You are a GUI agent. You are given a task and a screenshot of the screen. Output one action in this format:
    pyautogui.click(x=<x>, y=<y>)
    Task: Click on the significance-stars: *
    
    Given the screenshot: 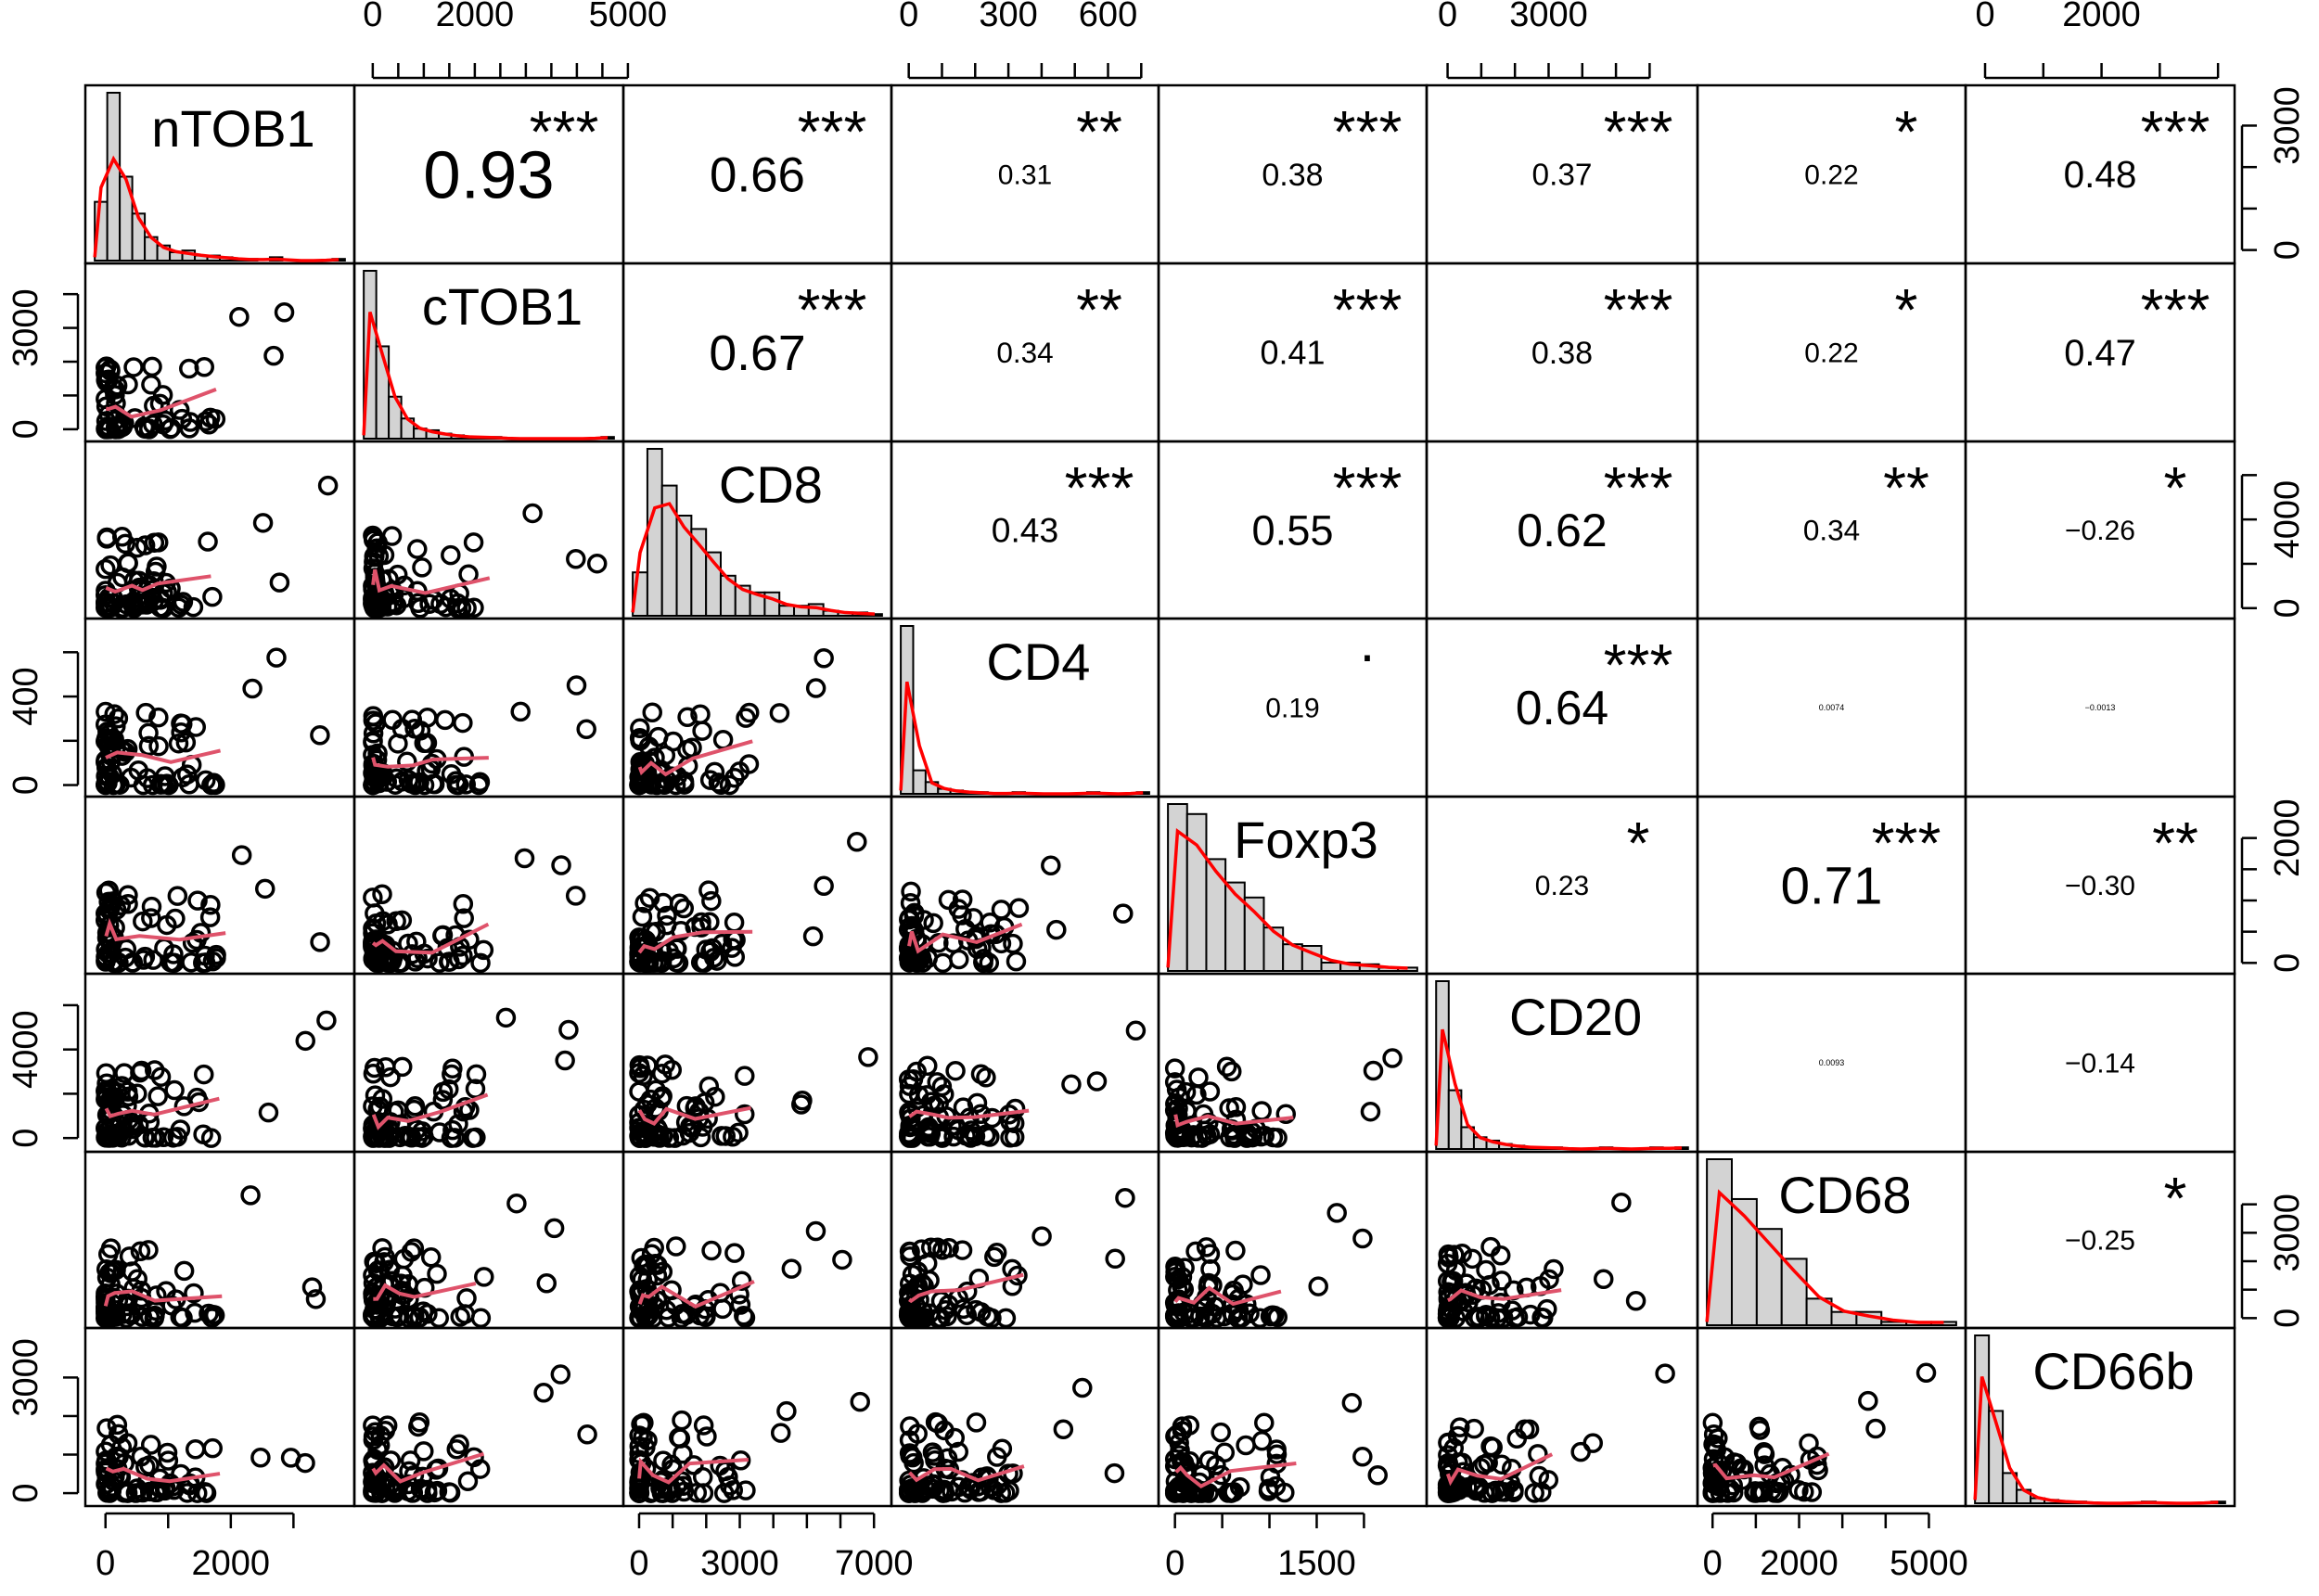 What is the action you would take?
    pyautogui.click(x=1906, y=131)
    